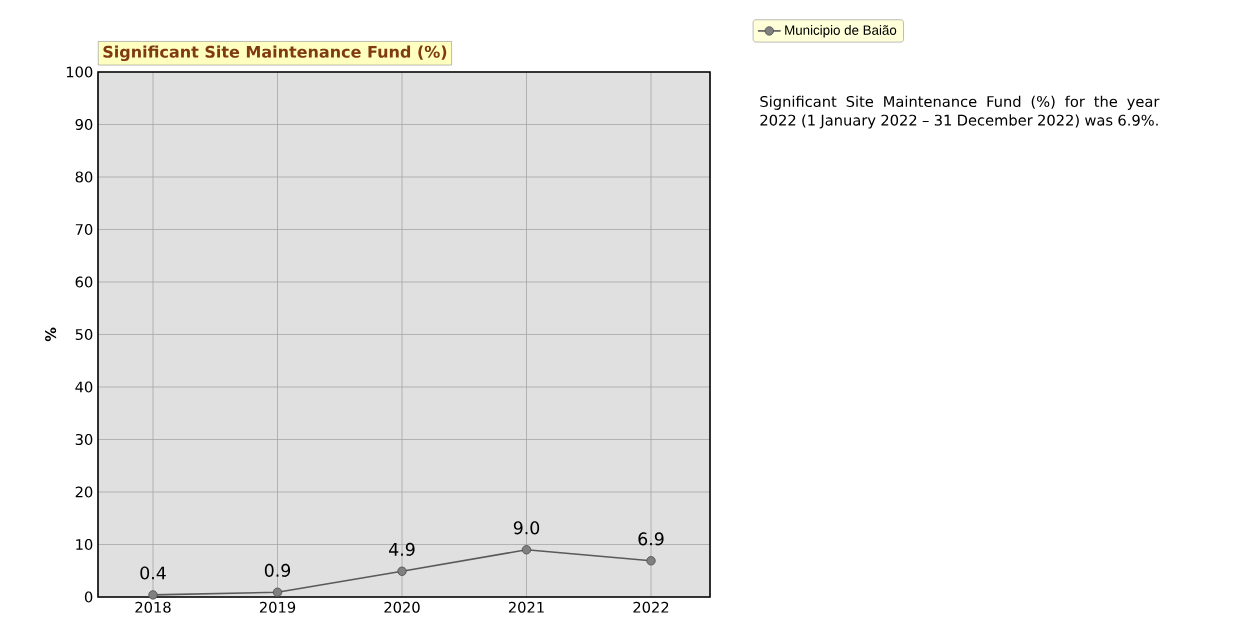 The image size is (1235, 639). I want to click on y-tick-label: 40, so click(84, 387).